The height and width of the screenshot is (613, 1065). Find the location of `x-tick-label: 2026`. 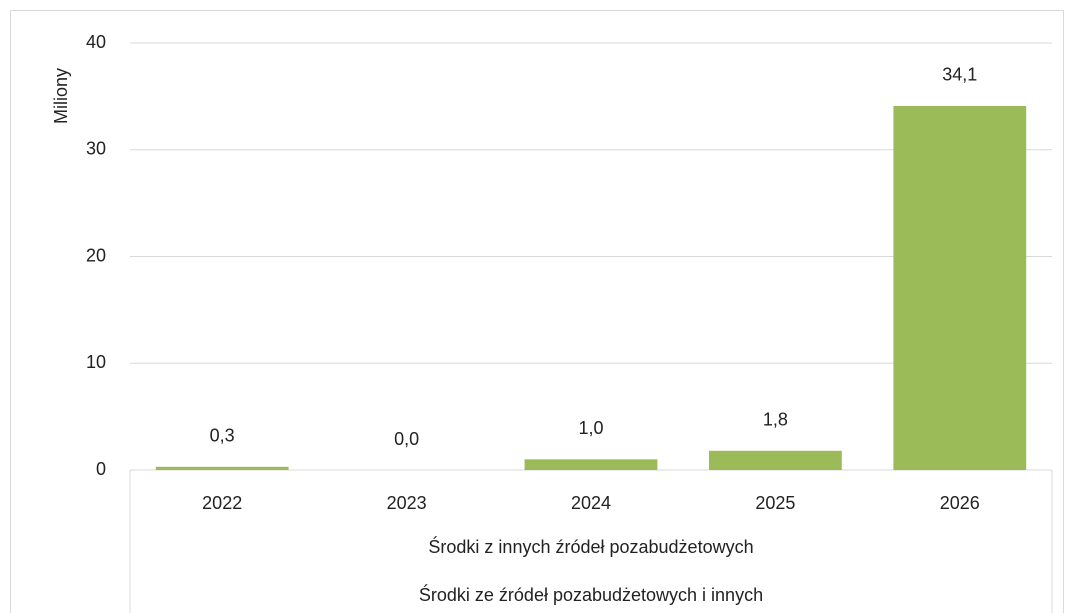

x-tick-label: 2026 is located at coordinates (960, 503).